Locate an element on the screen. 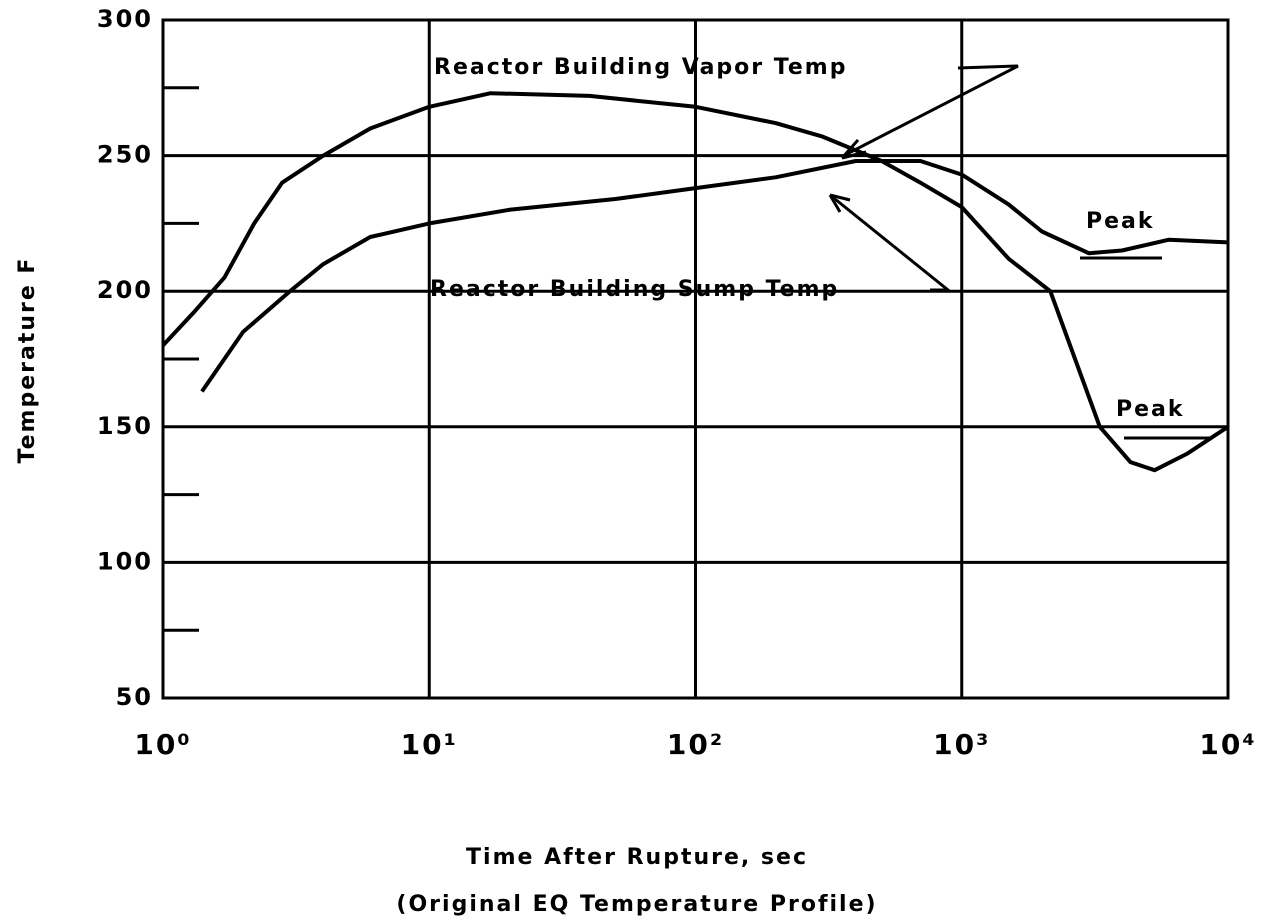  x-axis-label: Time After Rupture, sec is located at coordinates (637, 857).